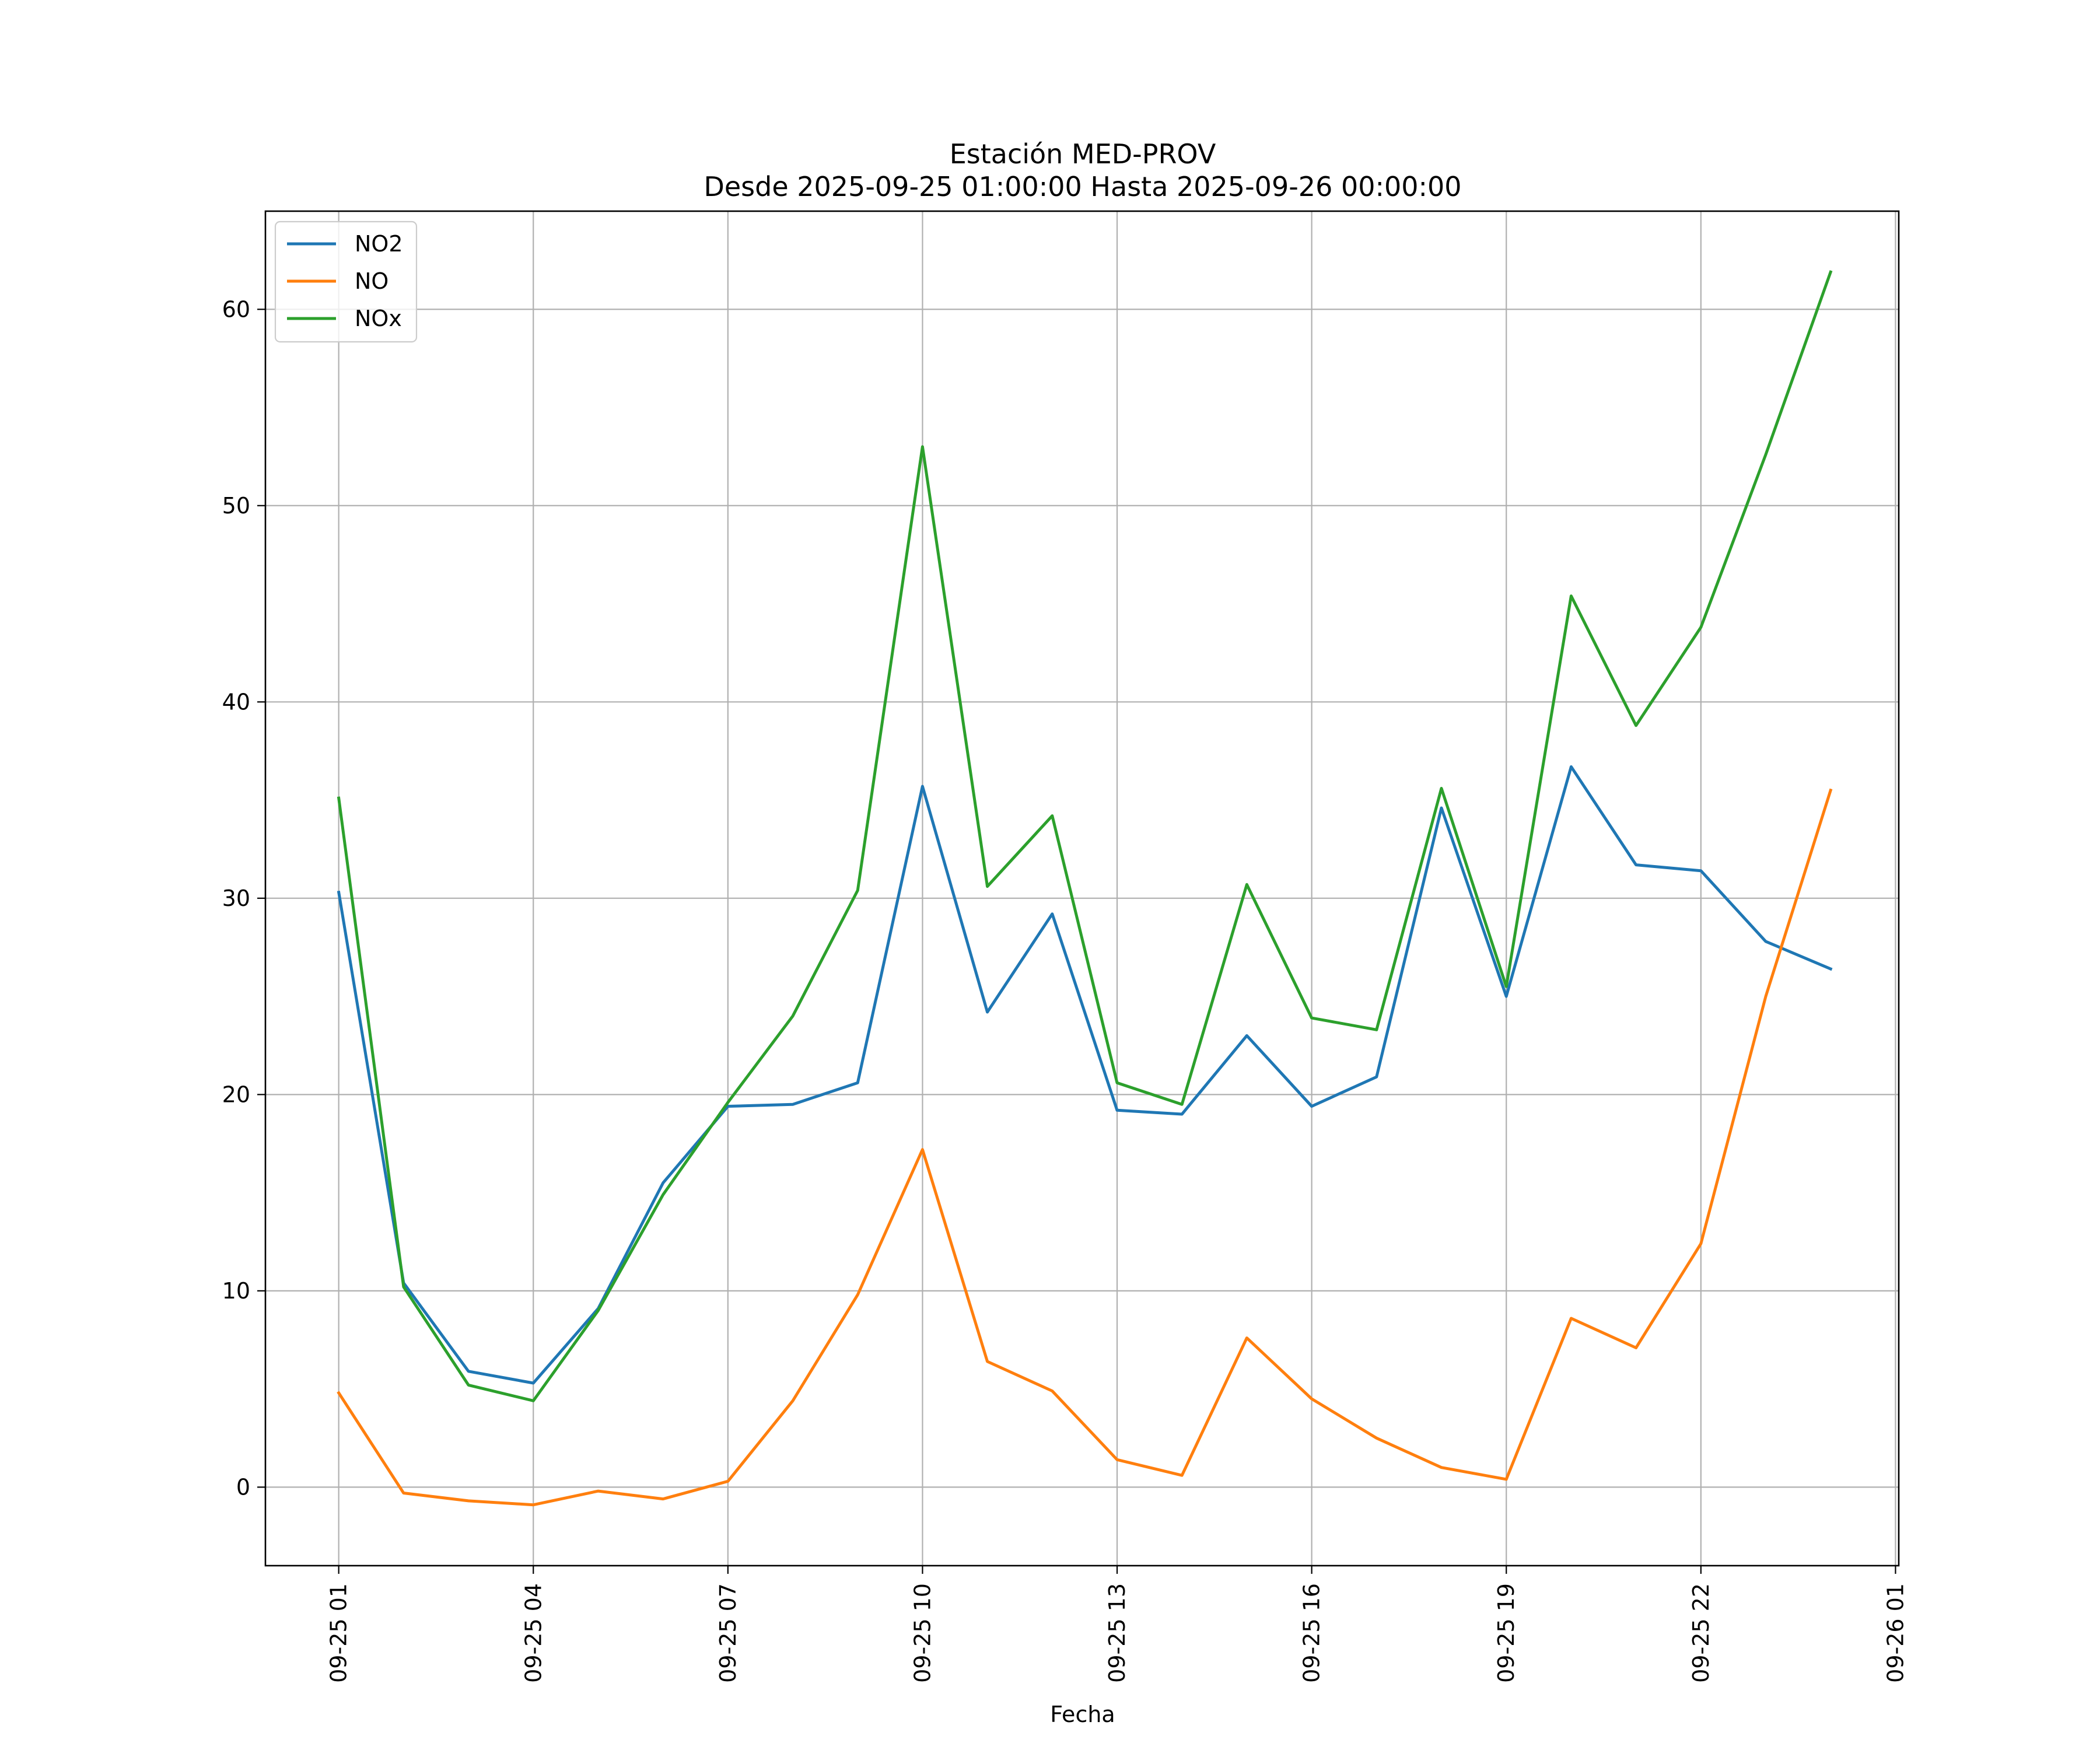 This screenshot has height=1750, width=2100. What do you see at coordinates (1312, 1633) in the screenshot?
I see `x-tick-label: 09-25 16` at bounding box center [1312, 1633].